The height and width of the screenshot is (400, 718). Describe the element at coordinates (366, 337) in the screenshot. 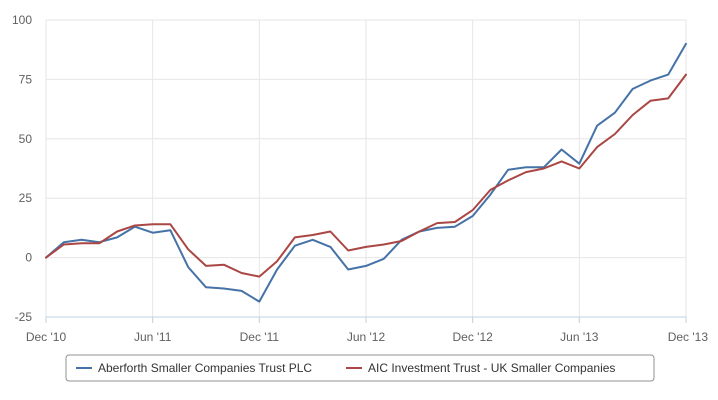

I see `x-tick-label: Jun '12` at that location.